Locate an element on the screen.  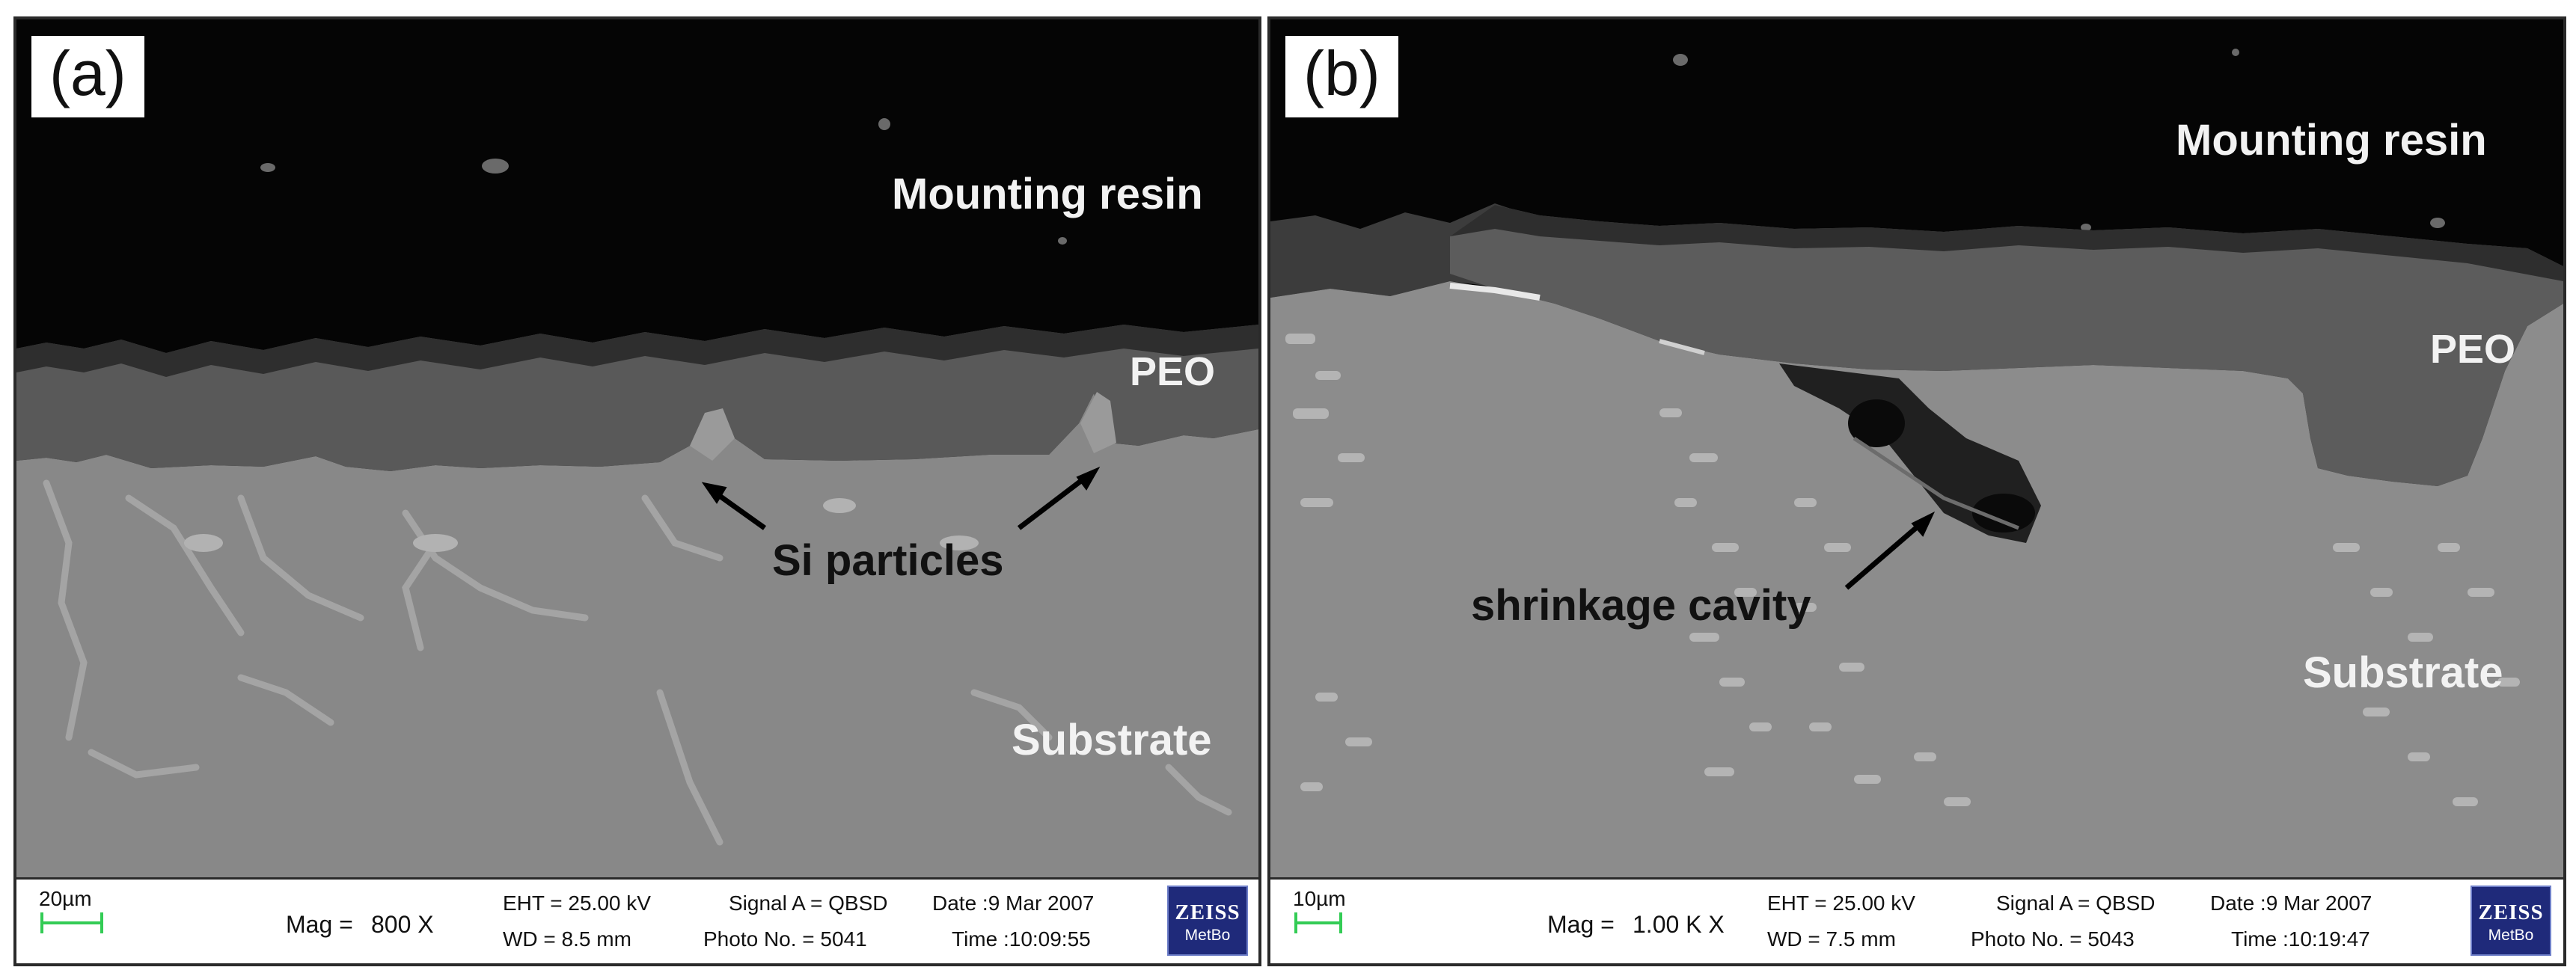
shrinkage-cavity-label: shrinkage cavity is located at coordinates (1641, 605).